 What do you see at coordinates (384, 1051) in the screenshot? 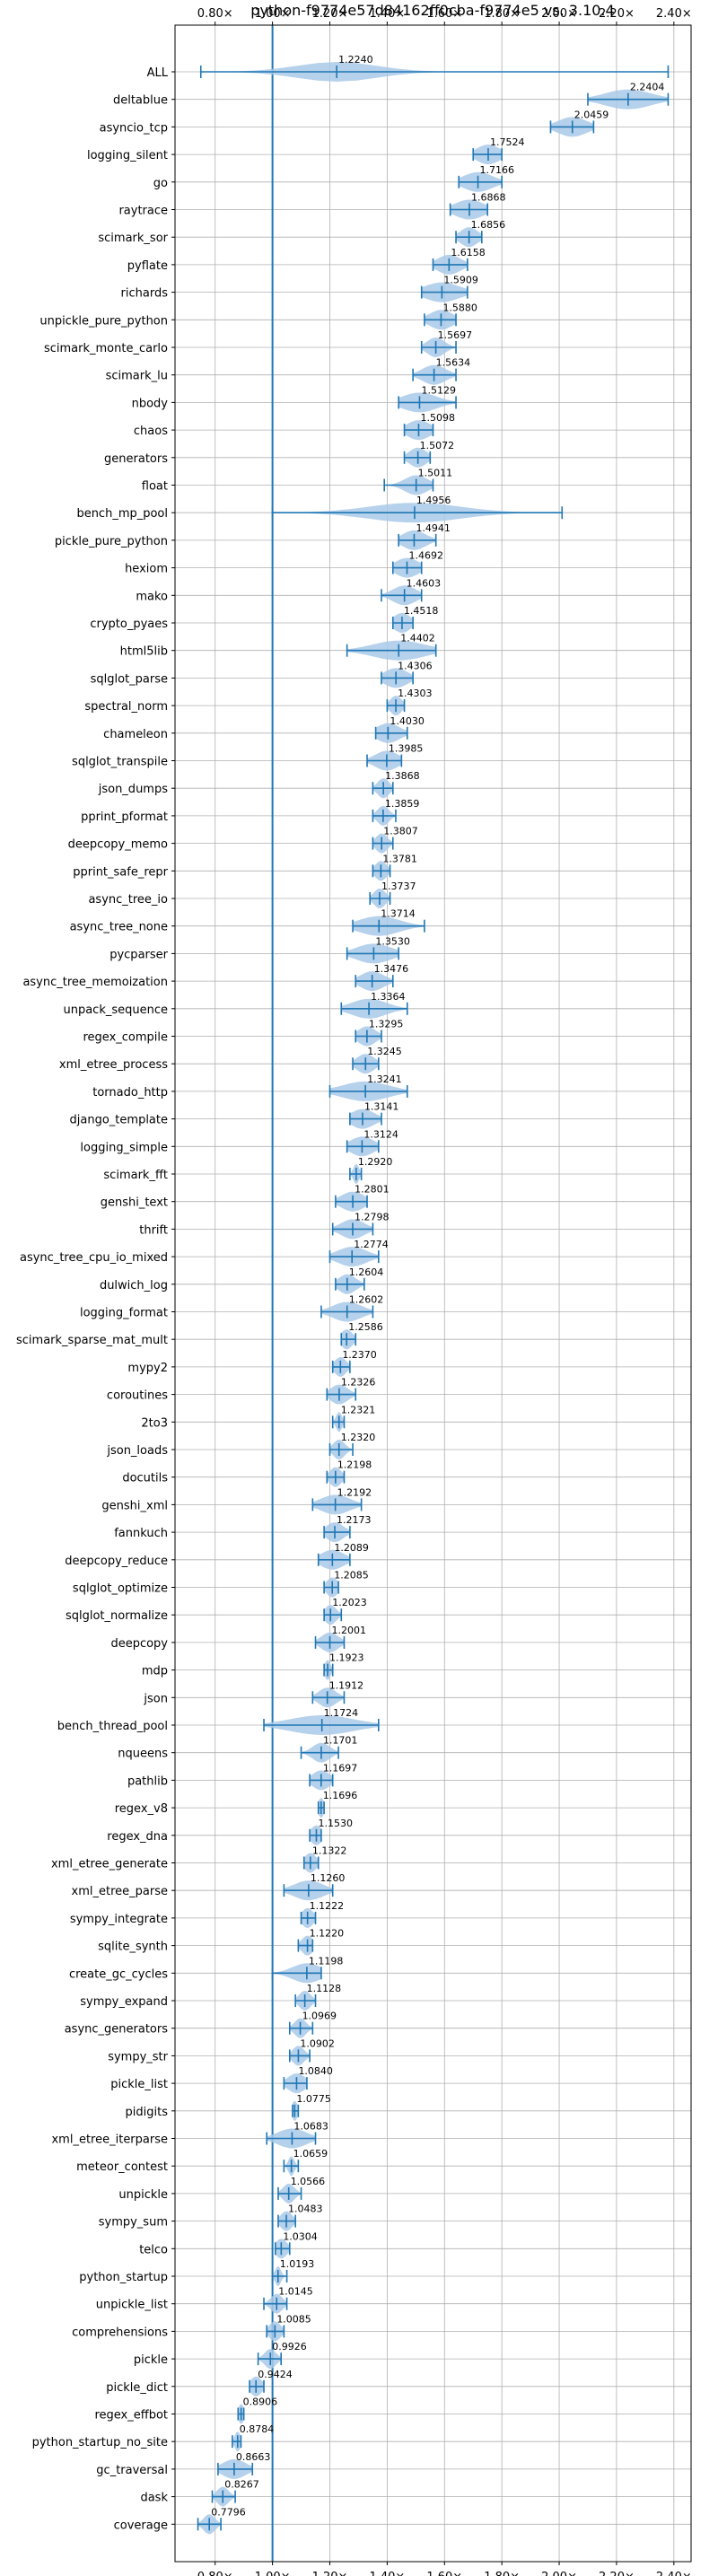
I see `median-value-label: 1.3245` at bounding box center [384, 1051].